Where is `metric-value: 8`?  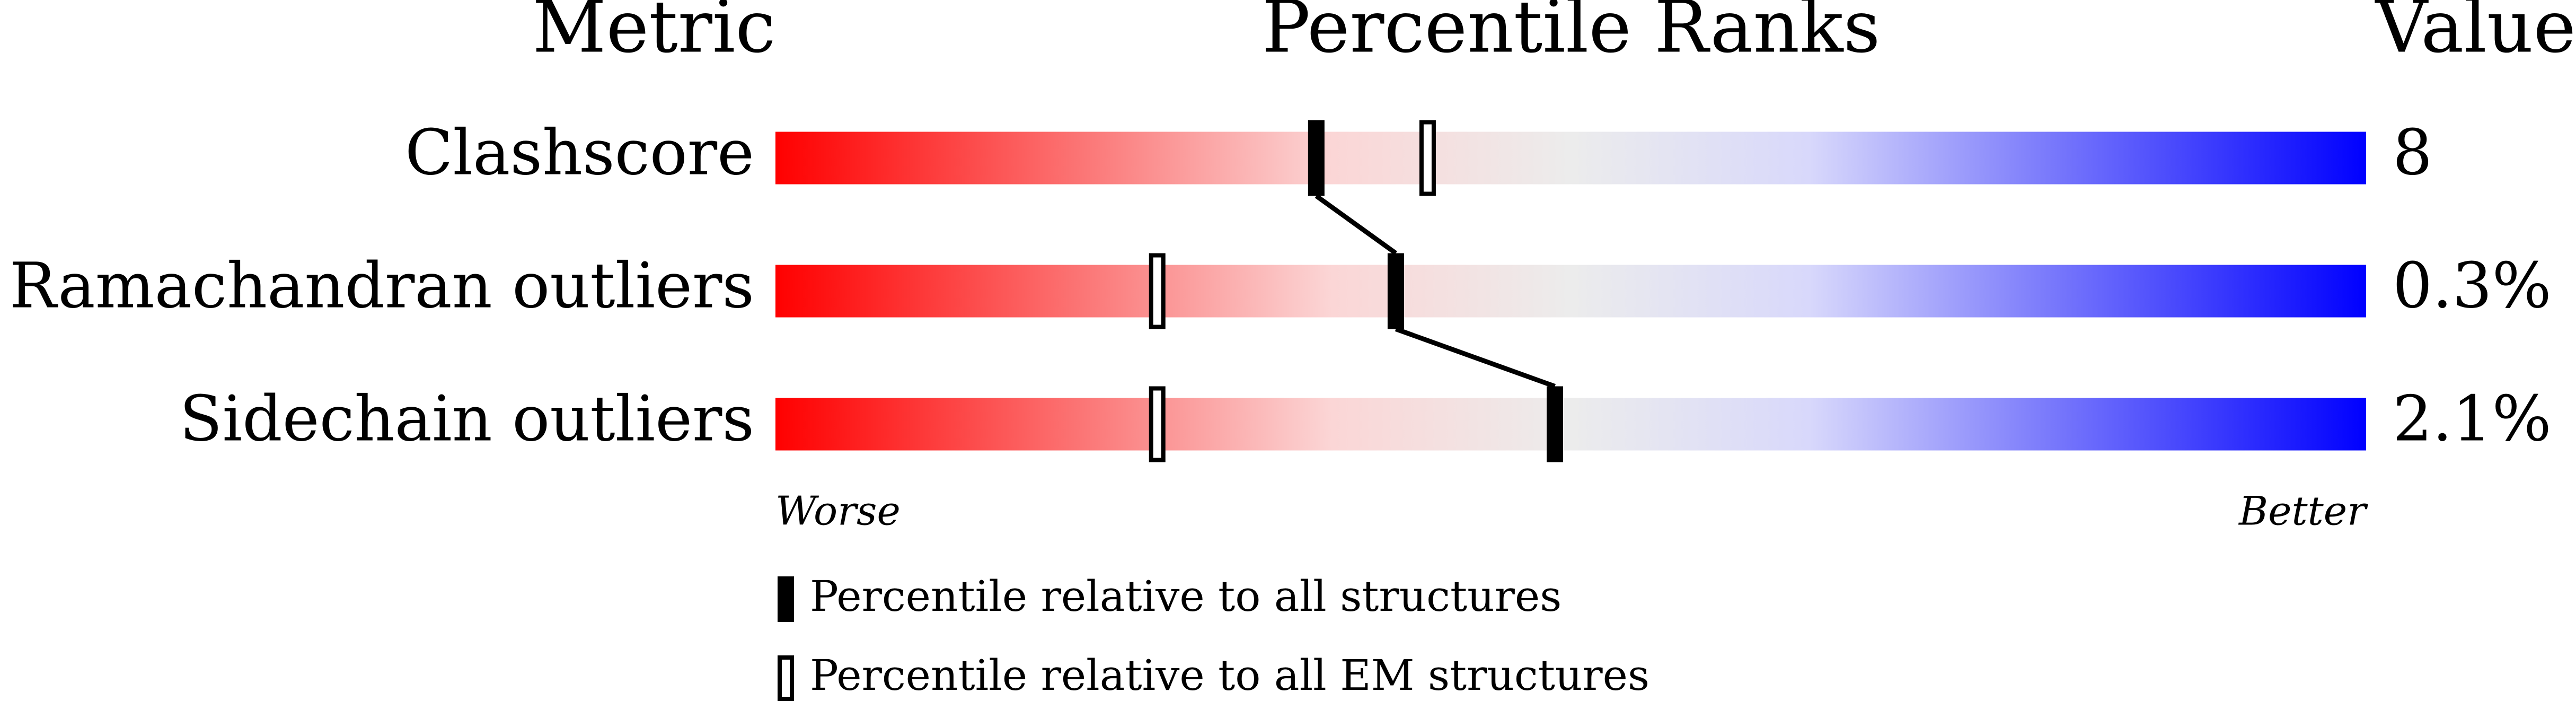 metric-value: 8 is located at coordinates (2412, 152).